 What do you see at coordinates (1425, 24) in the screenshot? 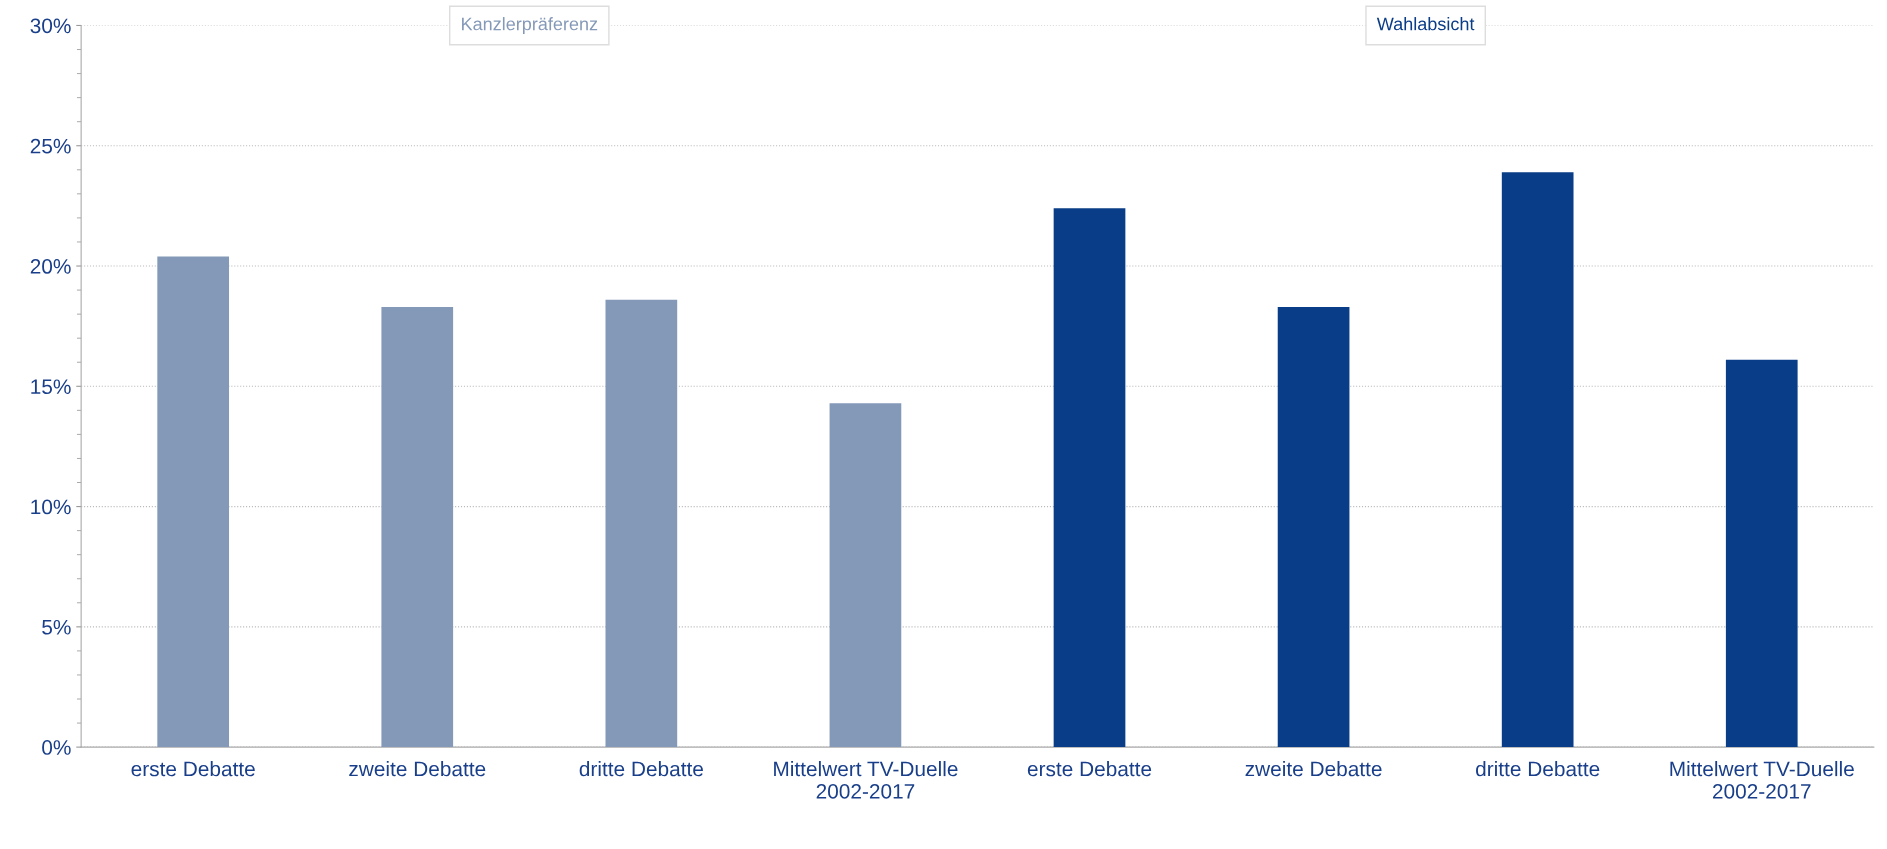
I see `text: Wahlabsicht` at bounding box center [1425, 24].